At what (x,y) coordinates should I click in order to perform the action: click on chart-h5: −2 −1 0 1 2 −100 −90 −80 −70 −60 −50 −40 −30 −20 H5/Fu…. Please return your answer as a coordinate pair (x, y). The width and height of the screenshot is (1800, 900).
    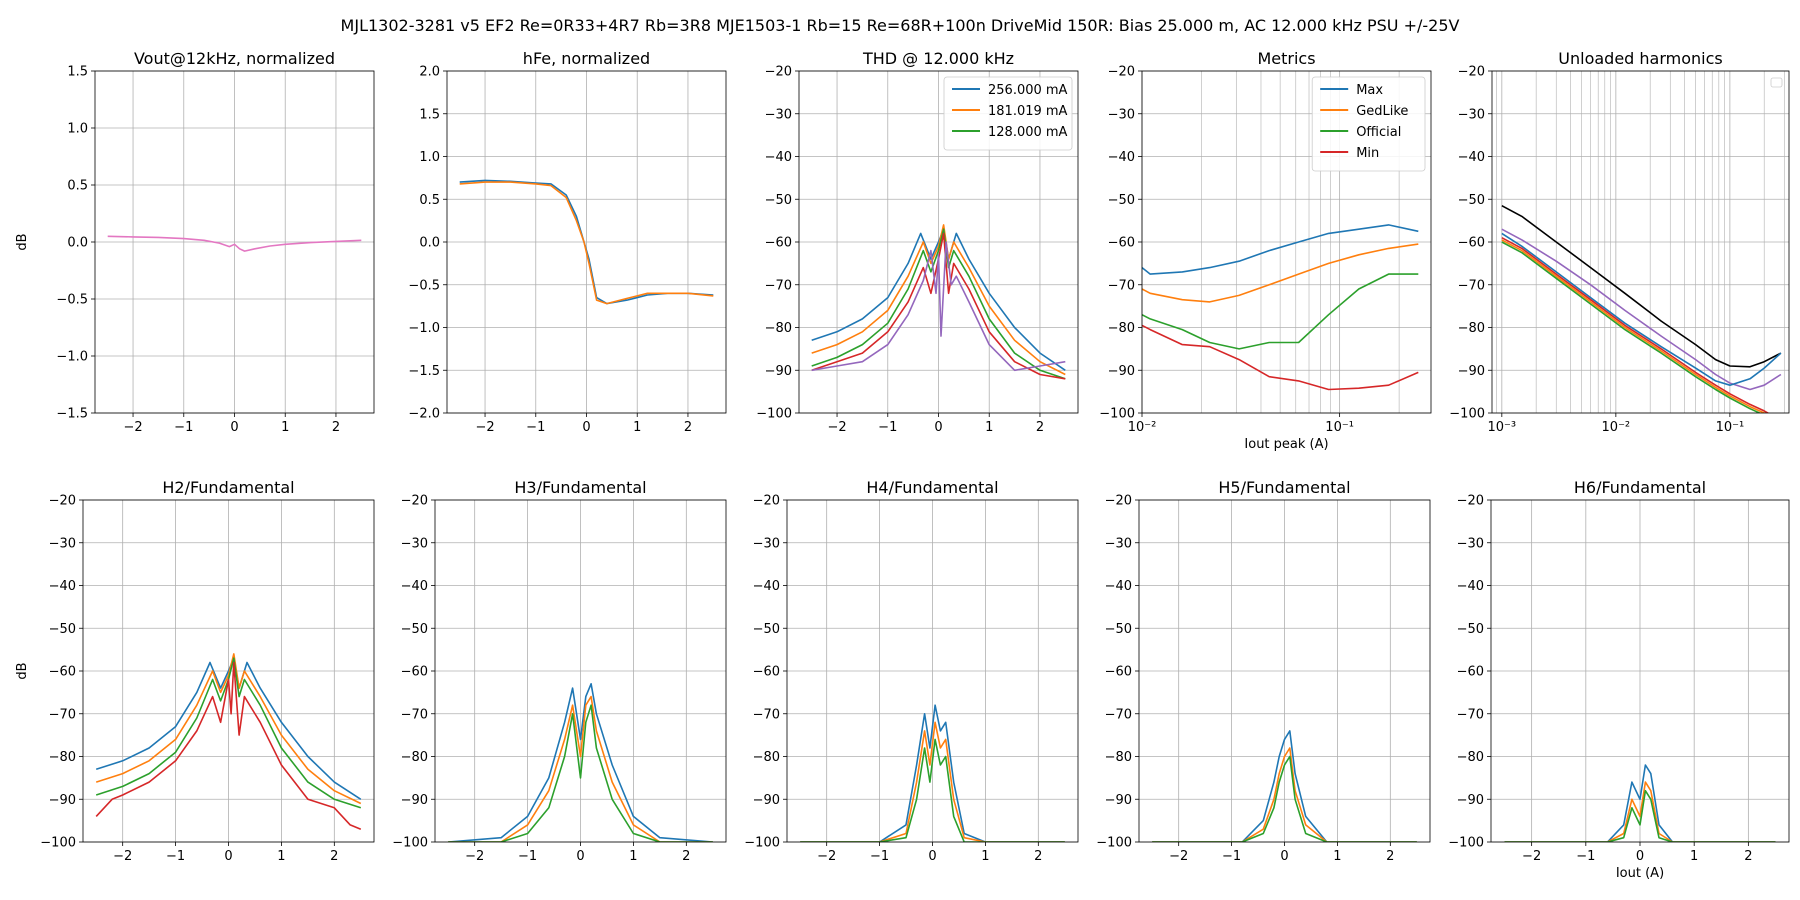
    Looking at the image, I should click on (1263, 671).